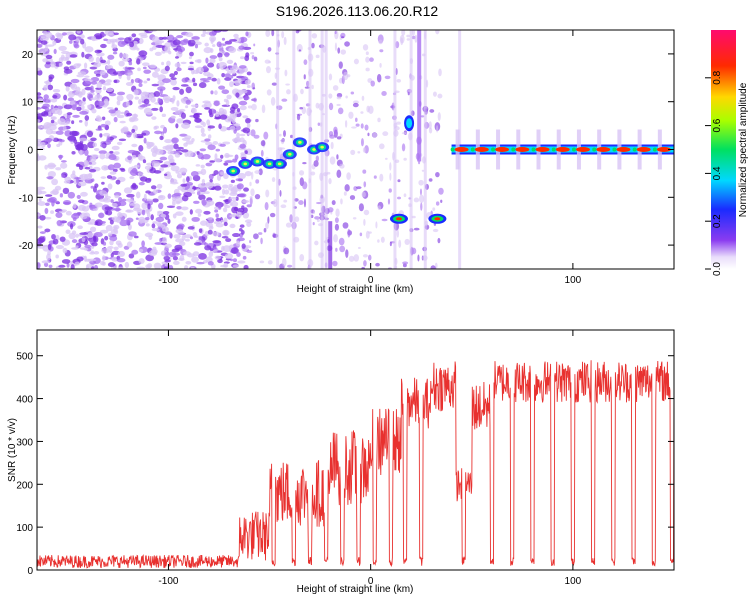  Describe the element at coordinates (168, 280) in the screenshot. I see `x-tick-label: -100` at that location.